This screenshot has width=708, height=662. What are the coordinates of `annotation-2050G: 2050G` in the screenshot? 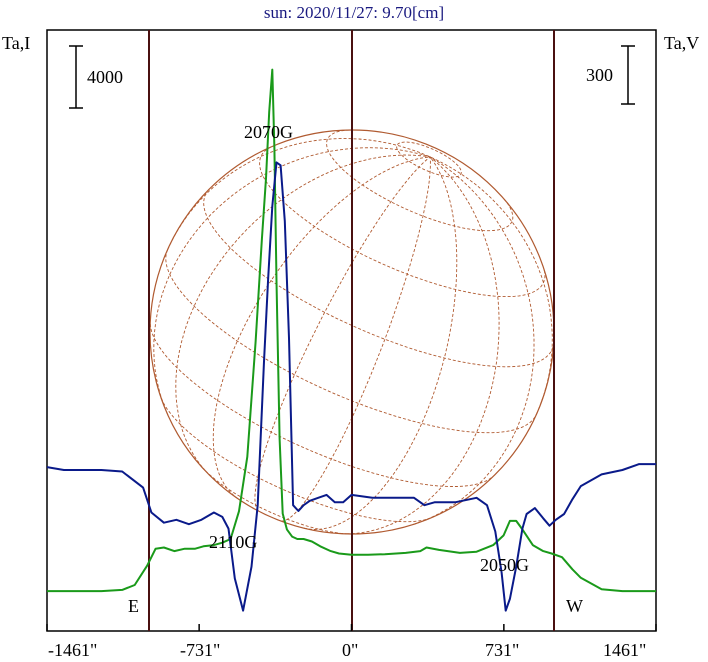 It's located at (504, 565).